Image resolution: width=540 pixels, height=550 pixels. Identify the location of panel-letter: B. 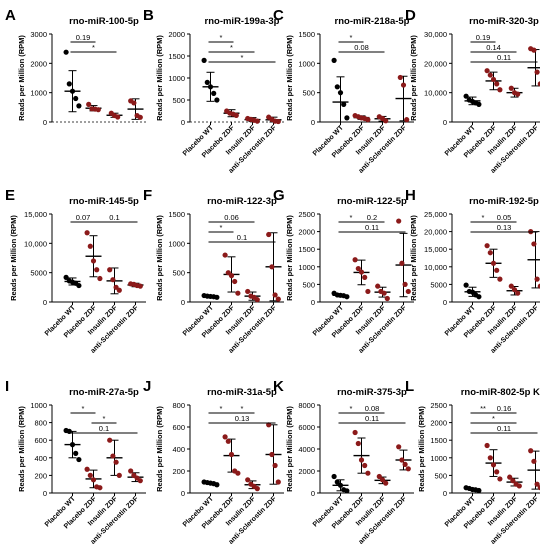
(148, 15).